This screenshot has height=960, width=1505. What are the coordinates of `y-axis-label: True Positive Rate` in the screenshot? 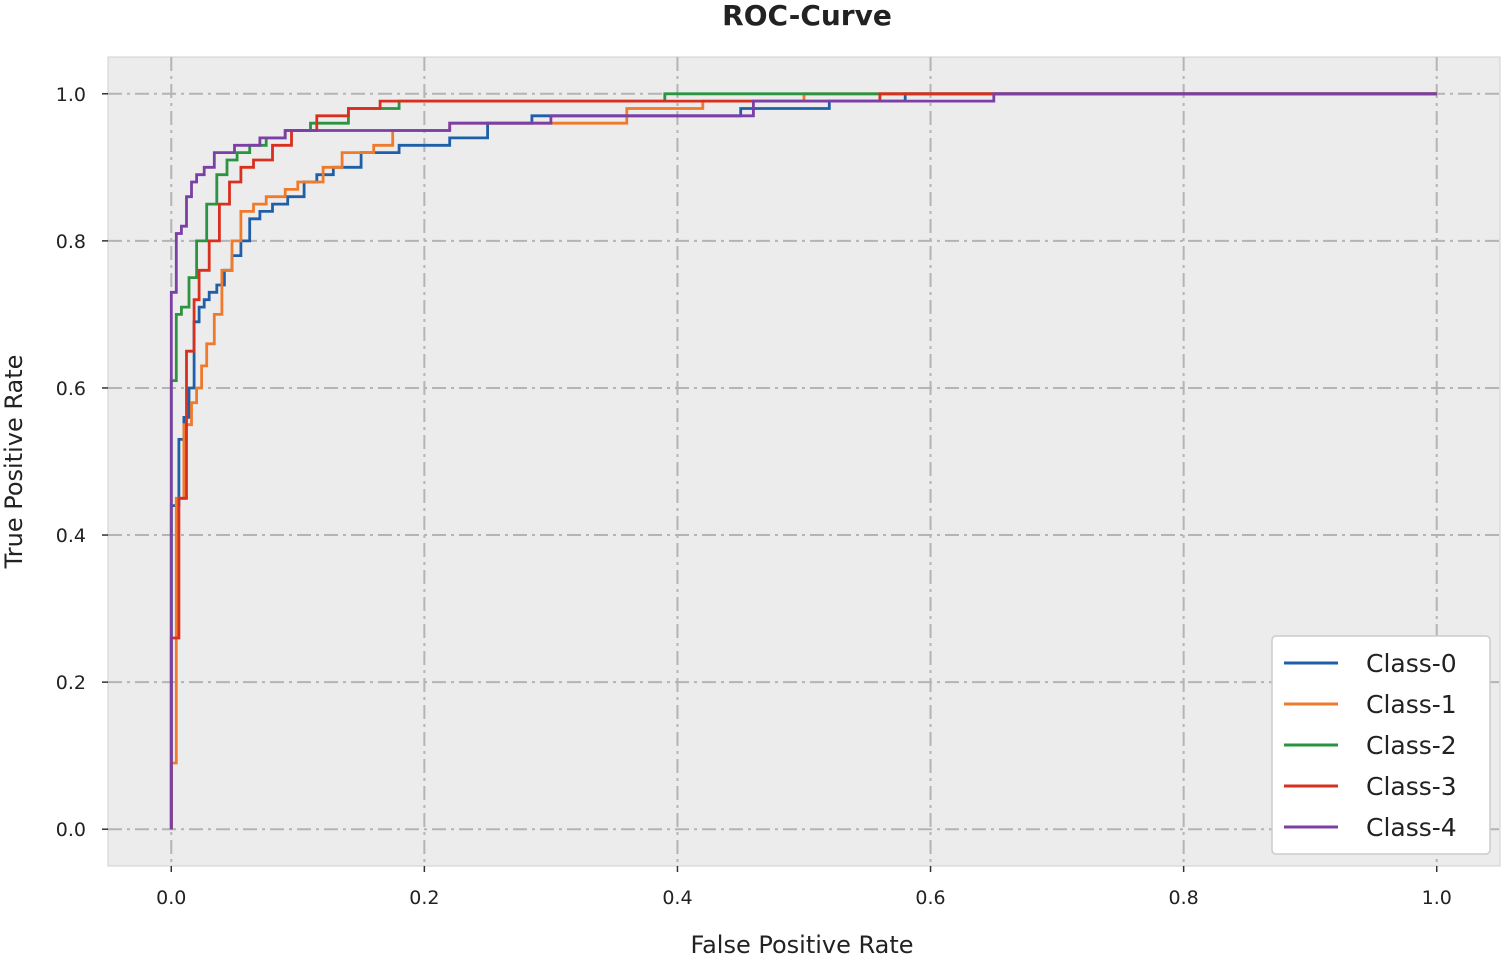 It's located at (14, 462).